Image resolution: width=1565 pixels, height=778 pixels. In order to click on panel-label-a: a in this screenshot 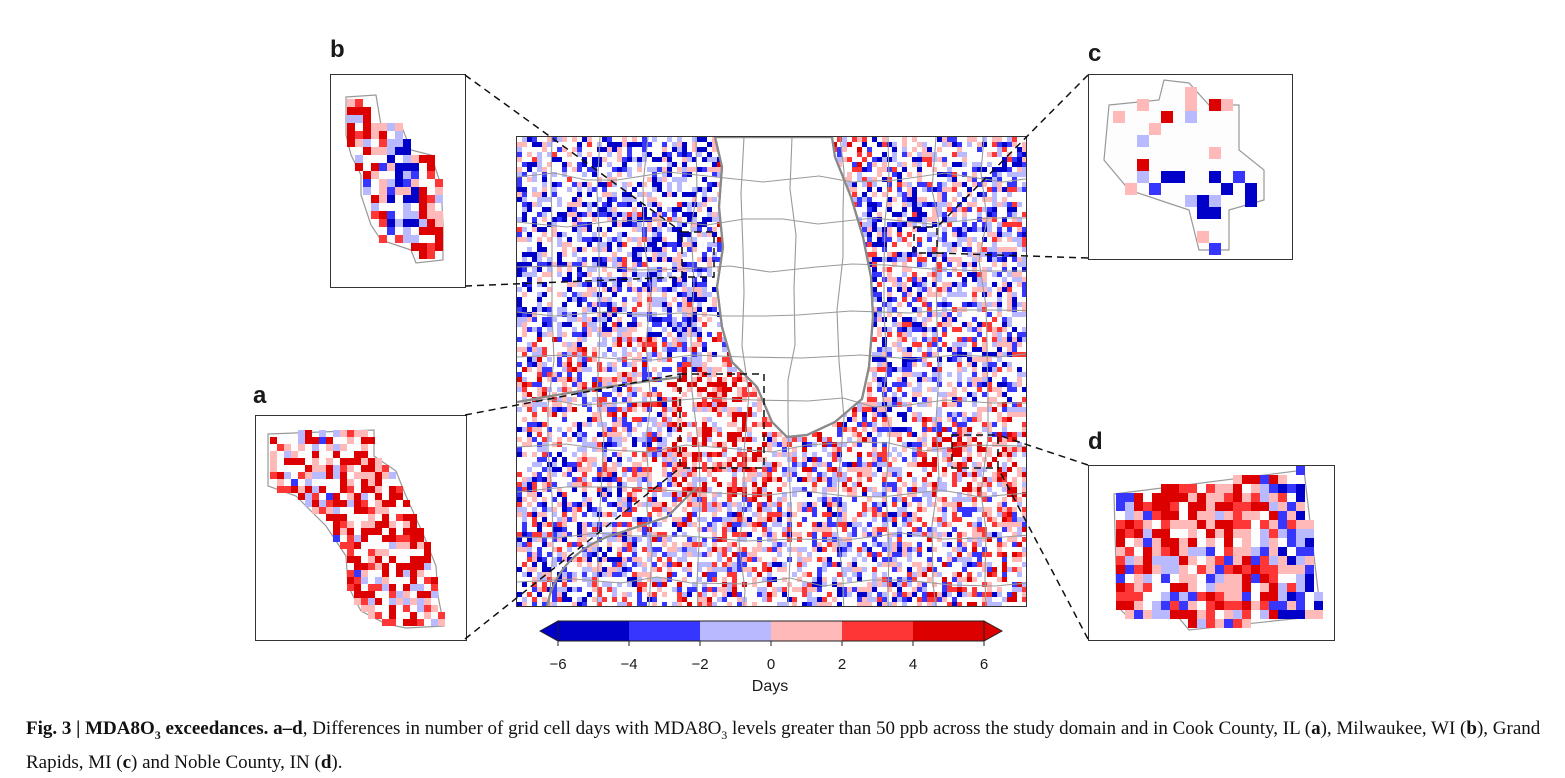, I will do `click(260, 395)`.